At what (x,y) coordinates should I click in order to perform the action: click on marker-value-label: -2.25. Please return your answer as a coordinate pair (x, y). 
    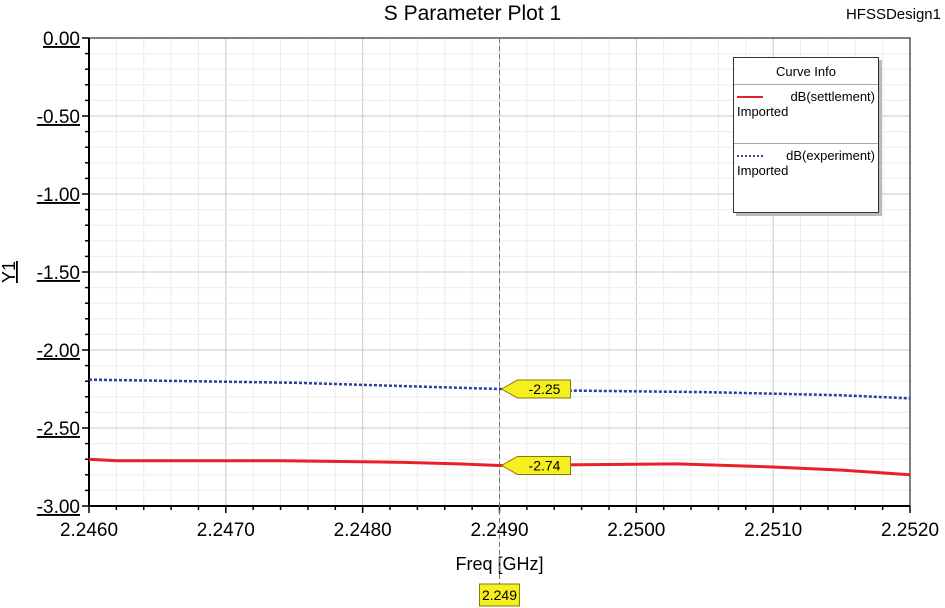
    Looking at the image, I should click on (545, 389).